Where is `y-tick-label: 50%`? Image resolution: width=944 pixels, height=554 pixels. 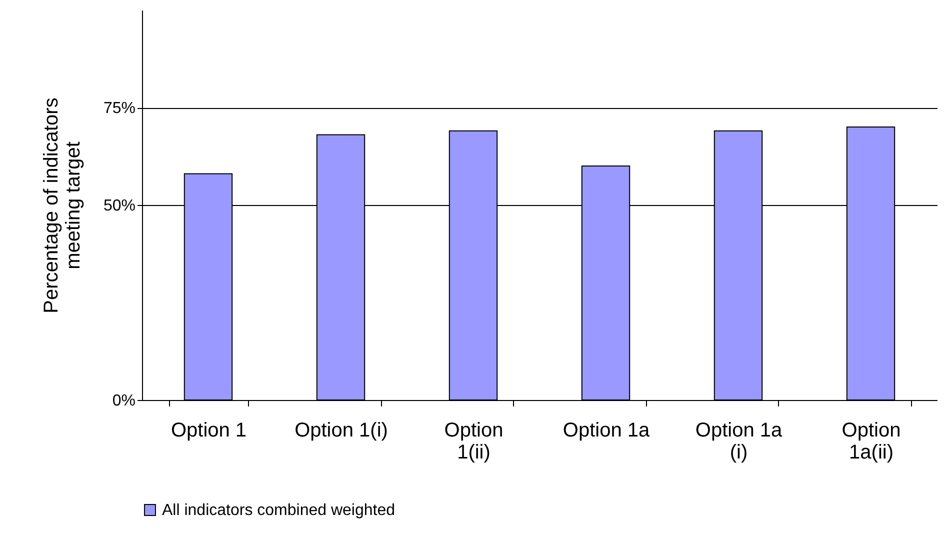
y-tick-label: 50% is located at coordinates (119, 206).